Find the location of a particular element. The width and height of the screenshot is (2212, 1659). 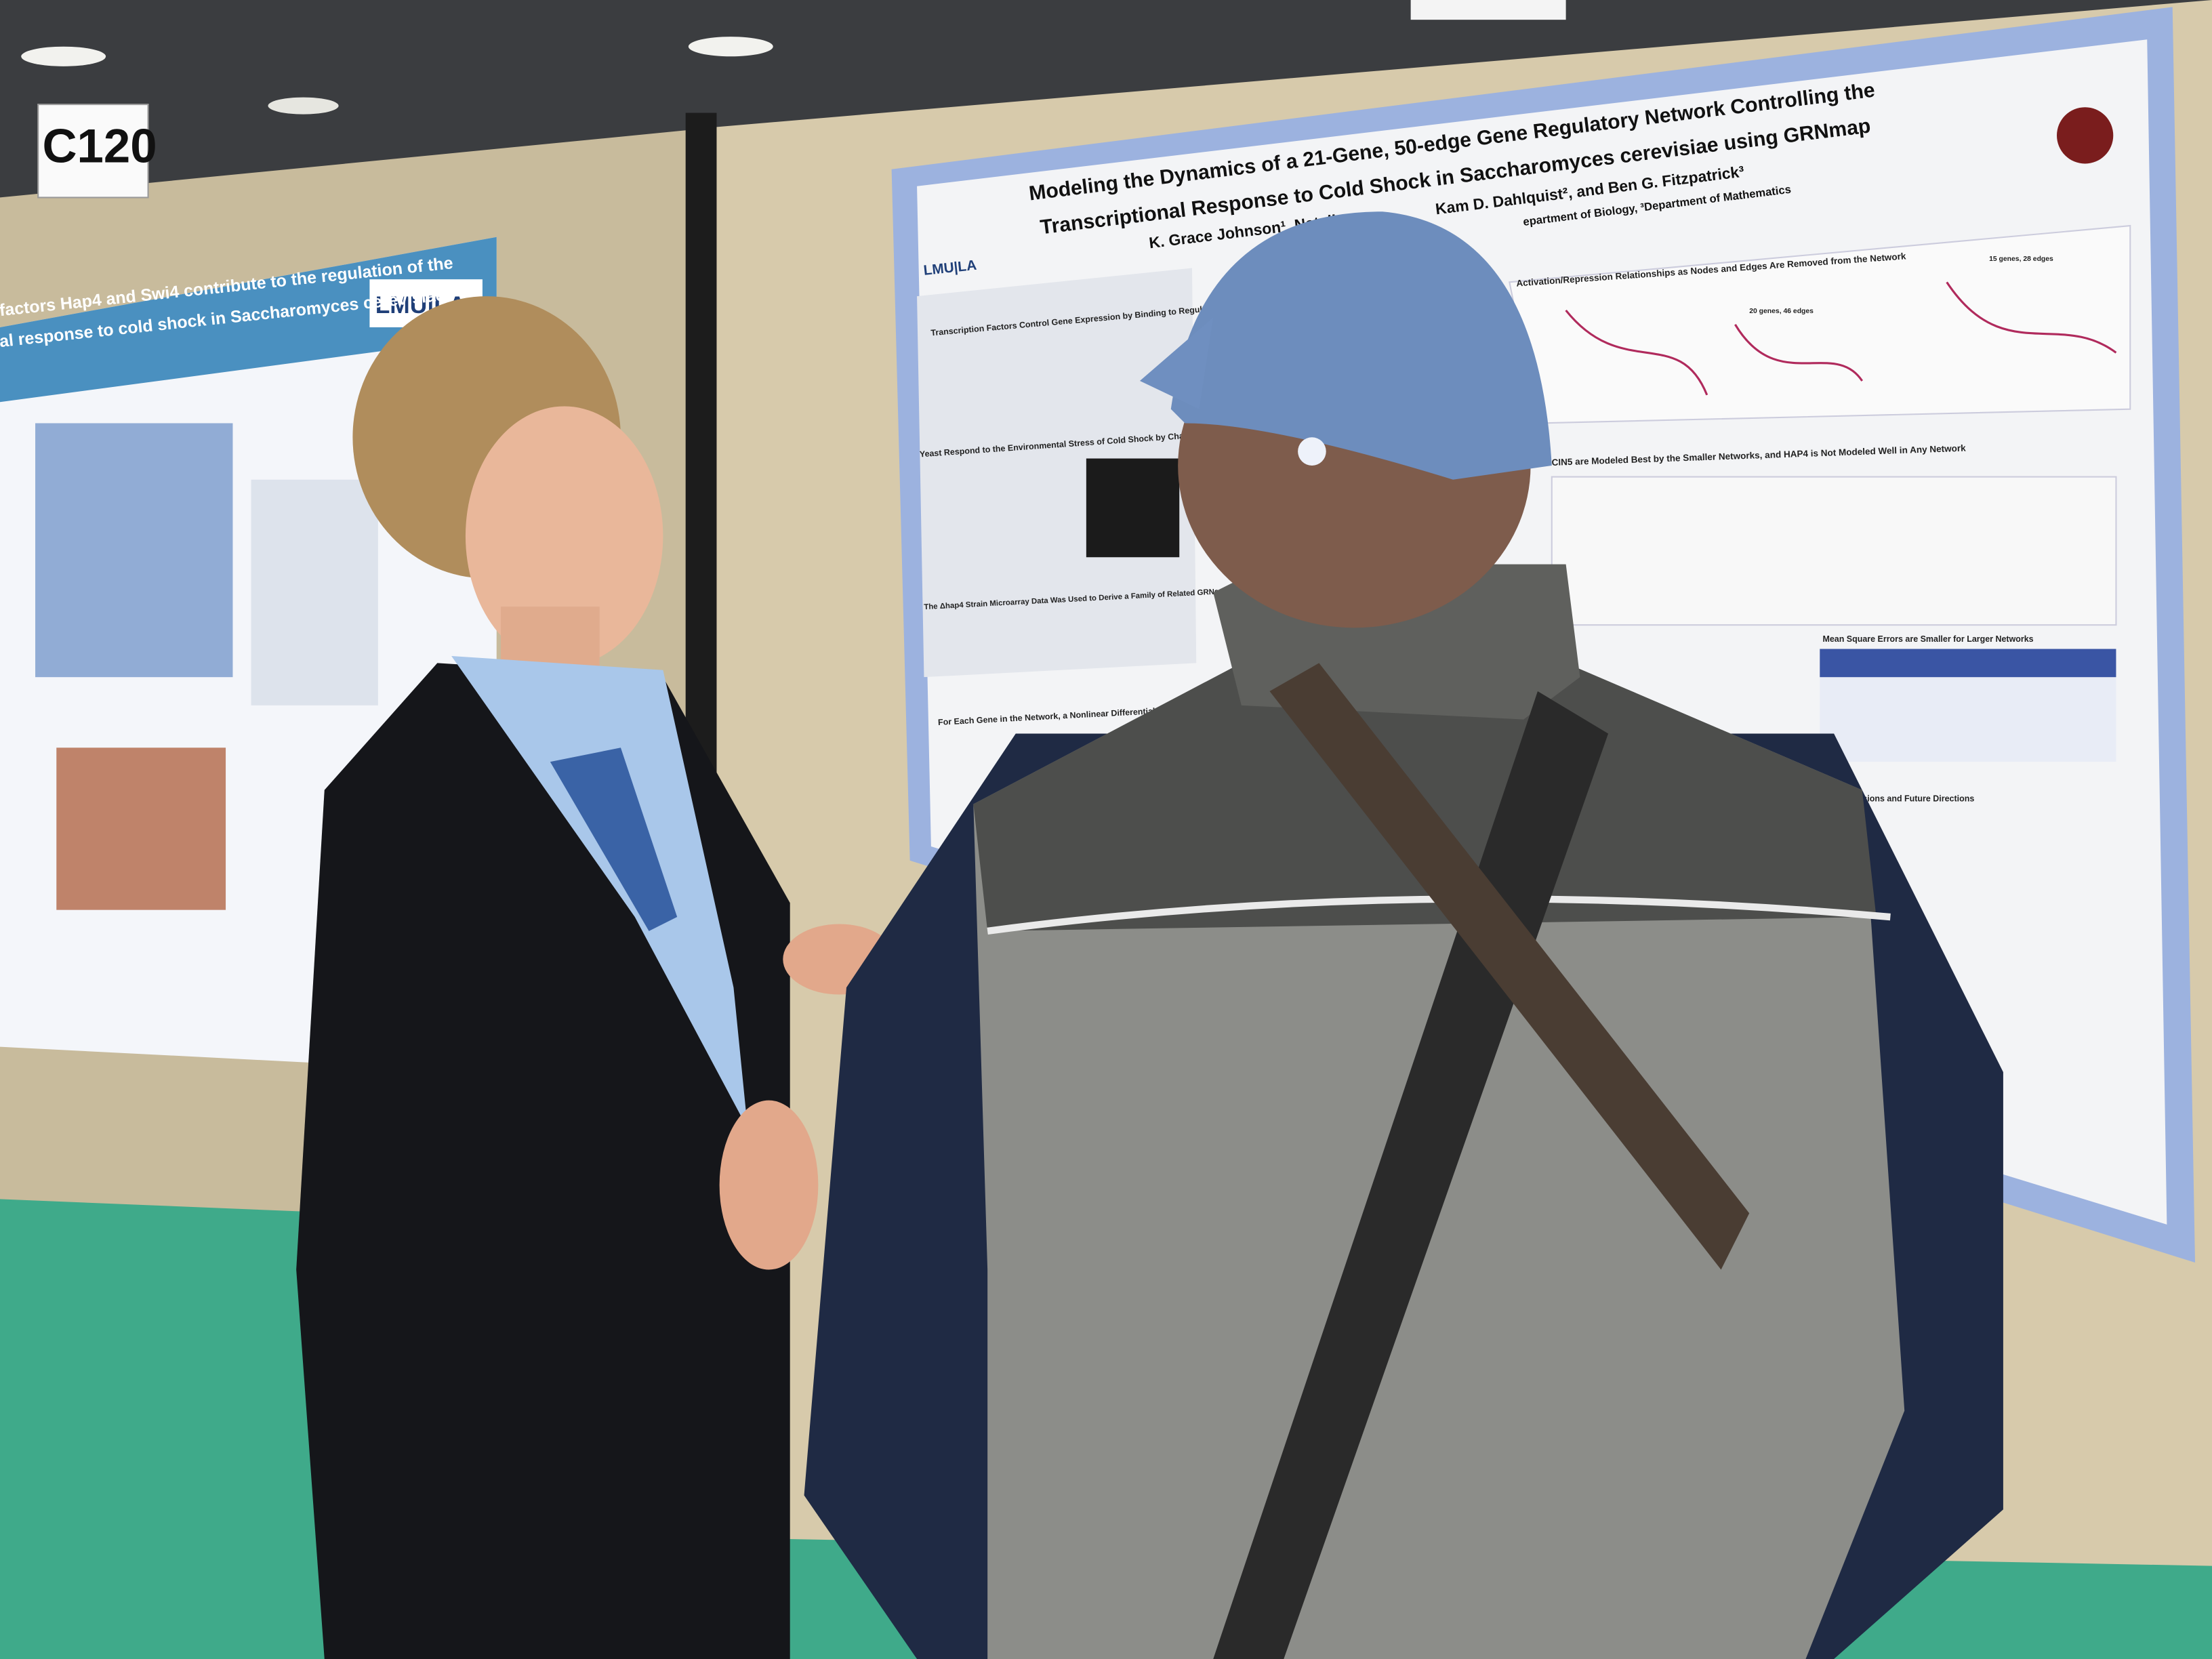

cap-logo is located at coordinates (1312, 452).